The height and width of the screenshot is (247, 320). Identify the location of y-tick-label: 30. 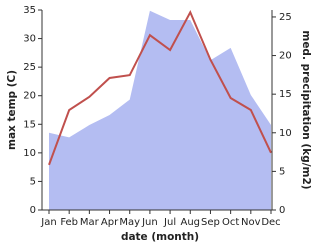
(29, 39).